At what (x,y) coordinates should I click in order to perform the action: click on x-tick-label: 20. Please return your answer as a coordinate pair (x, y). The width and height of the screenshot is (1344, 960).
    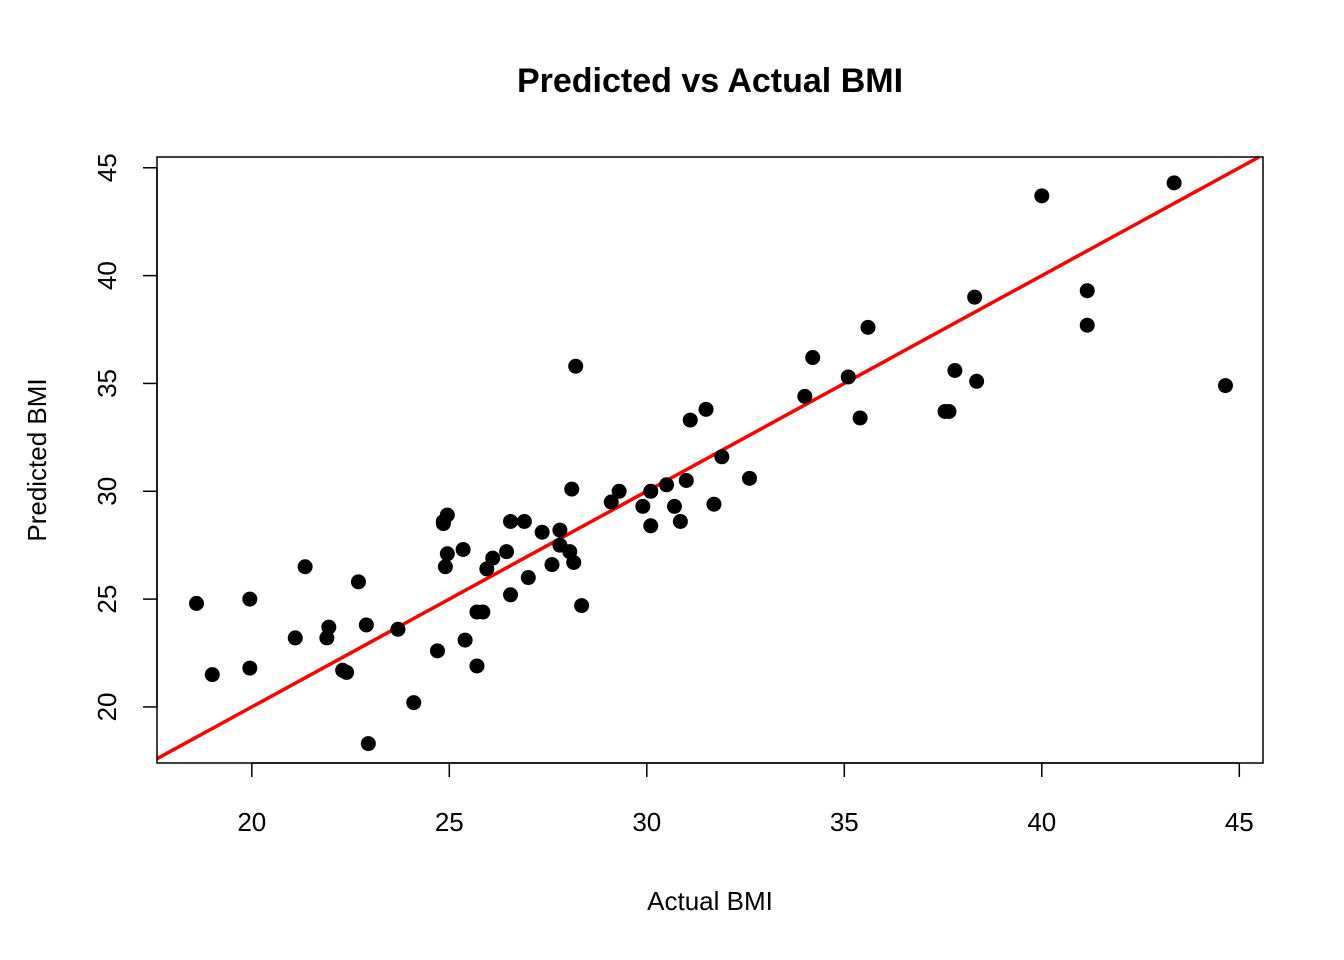
    Looking at the image, I should click on (251, 822).